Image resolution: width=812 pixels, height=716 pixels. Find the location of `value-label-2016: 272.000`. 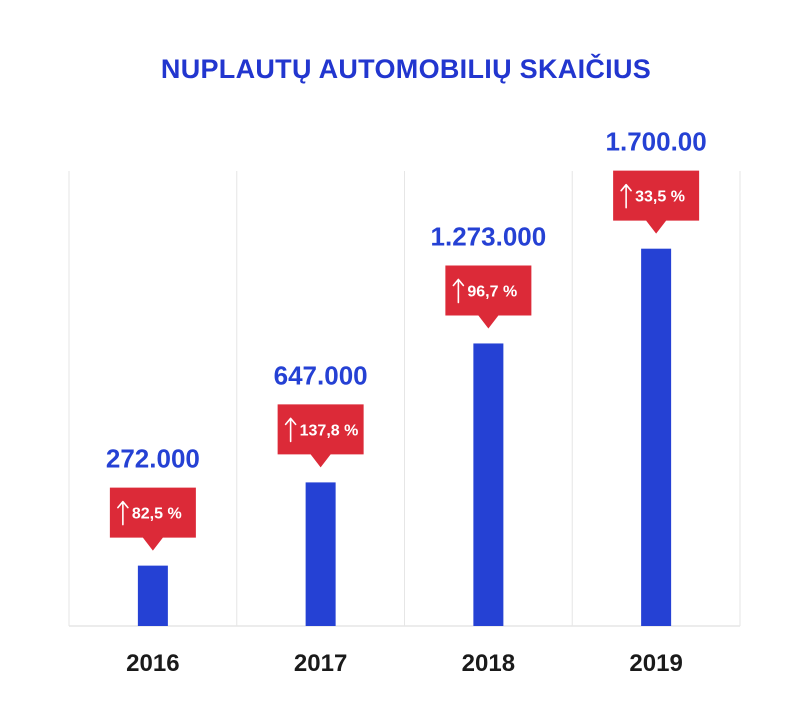

value-label-2016: 272.000 is located at coordinates (153, 459).